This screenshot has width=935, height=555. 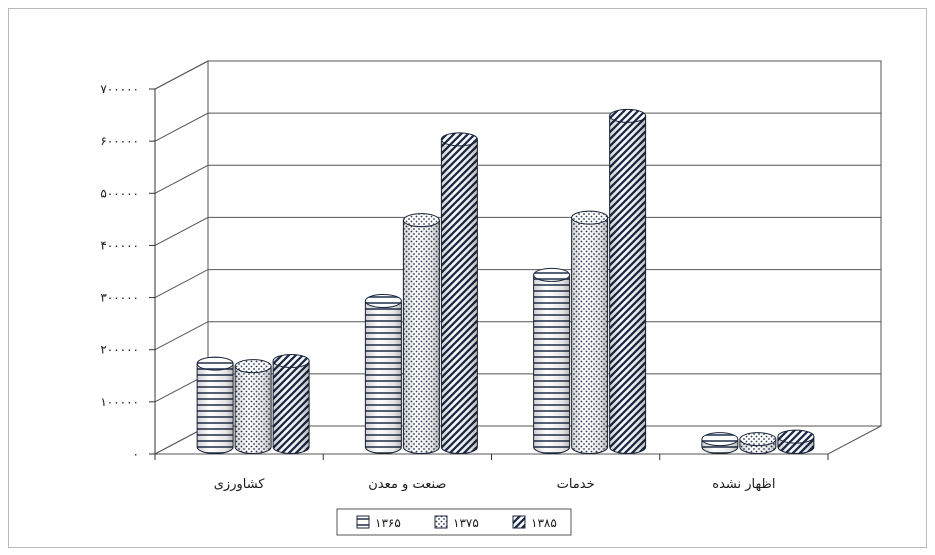 I want to click on category-label: خدمات, so click(x=576, y=484).